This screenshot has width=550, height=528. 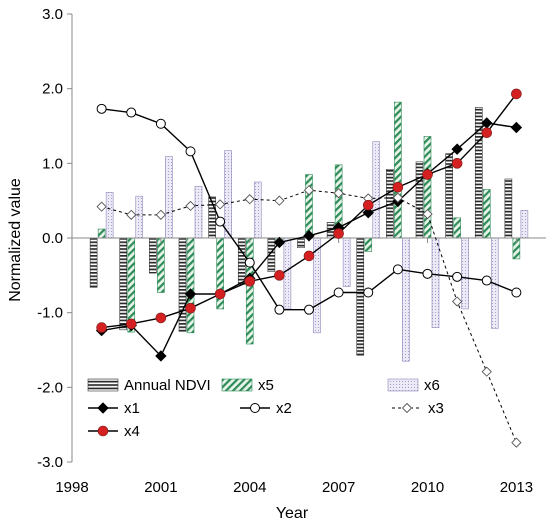 I want to click on series-x4-point-2001, so click(x=161, y=318).